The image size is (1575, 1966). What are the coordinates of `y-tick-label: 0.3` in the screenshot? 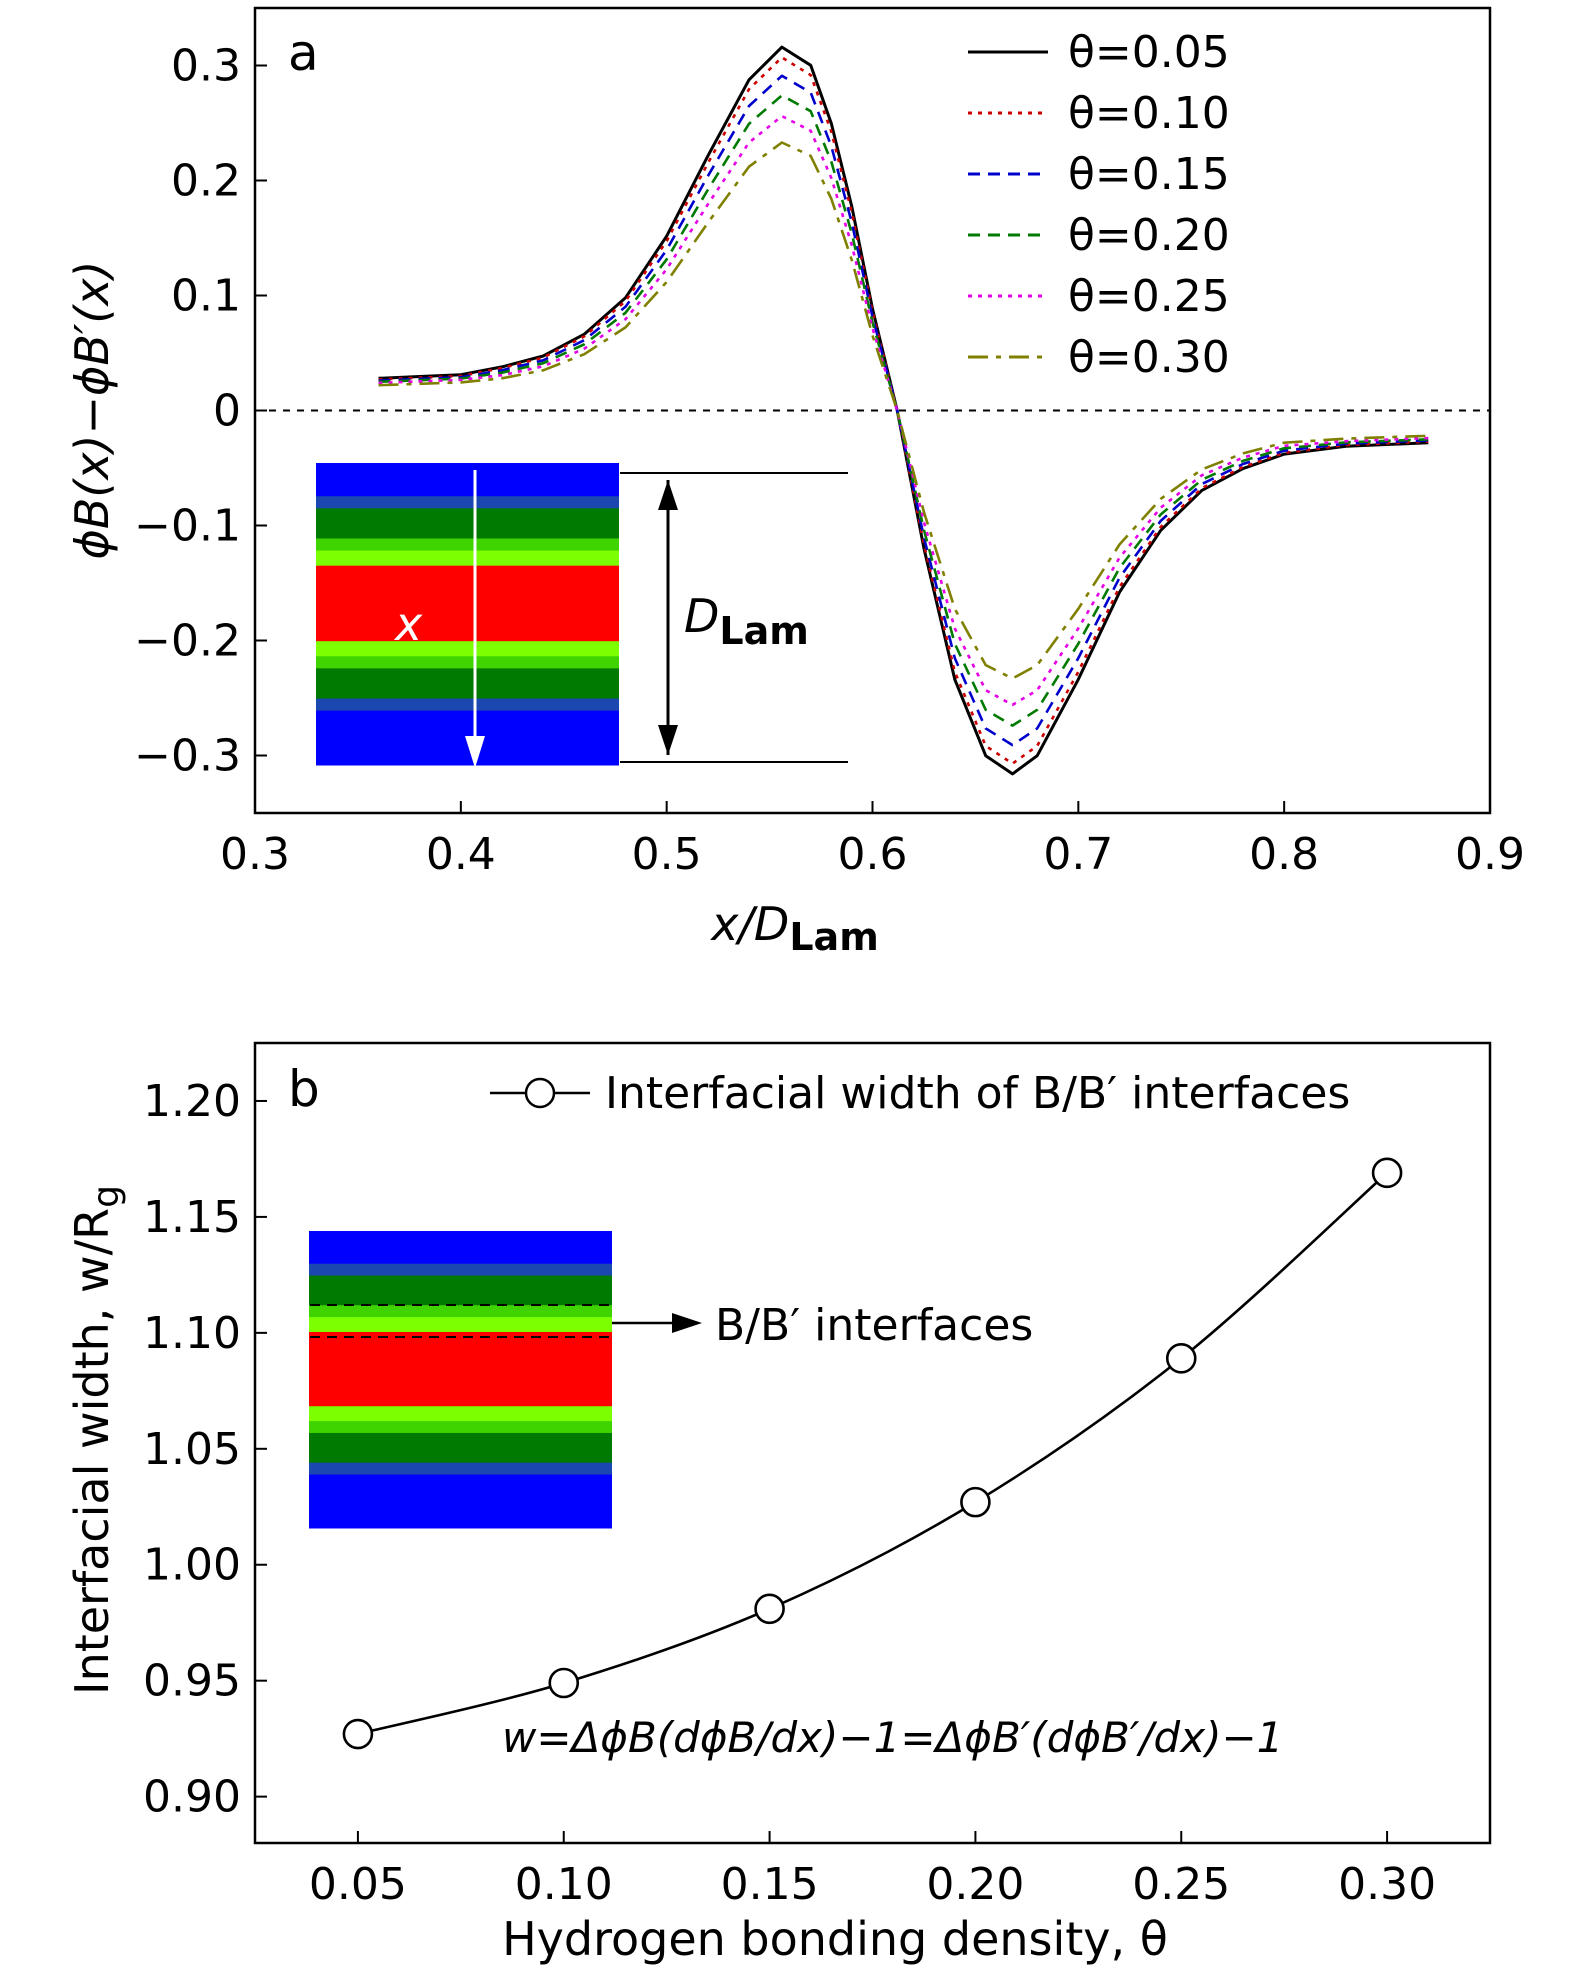 It's located at (206, 66).